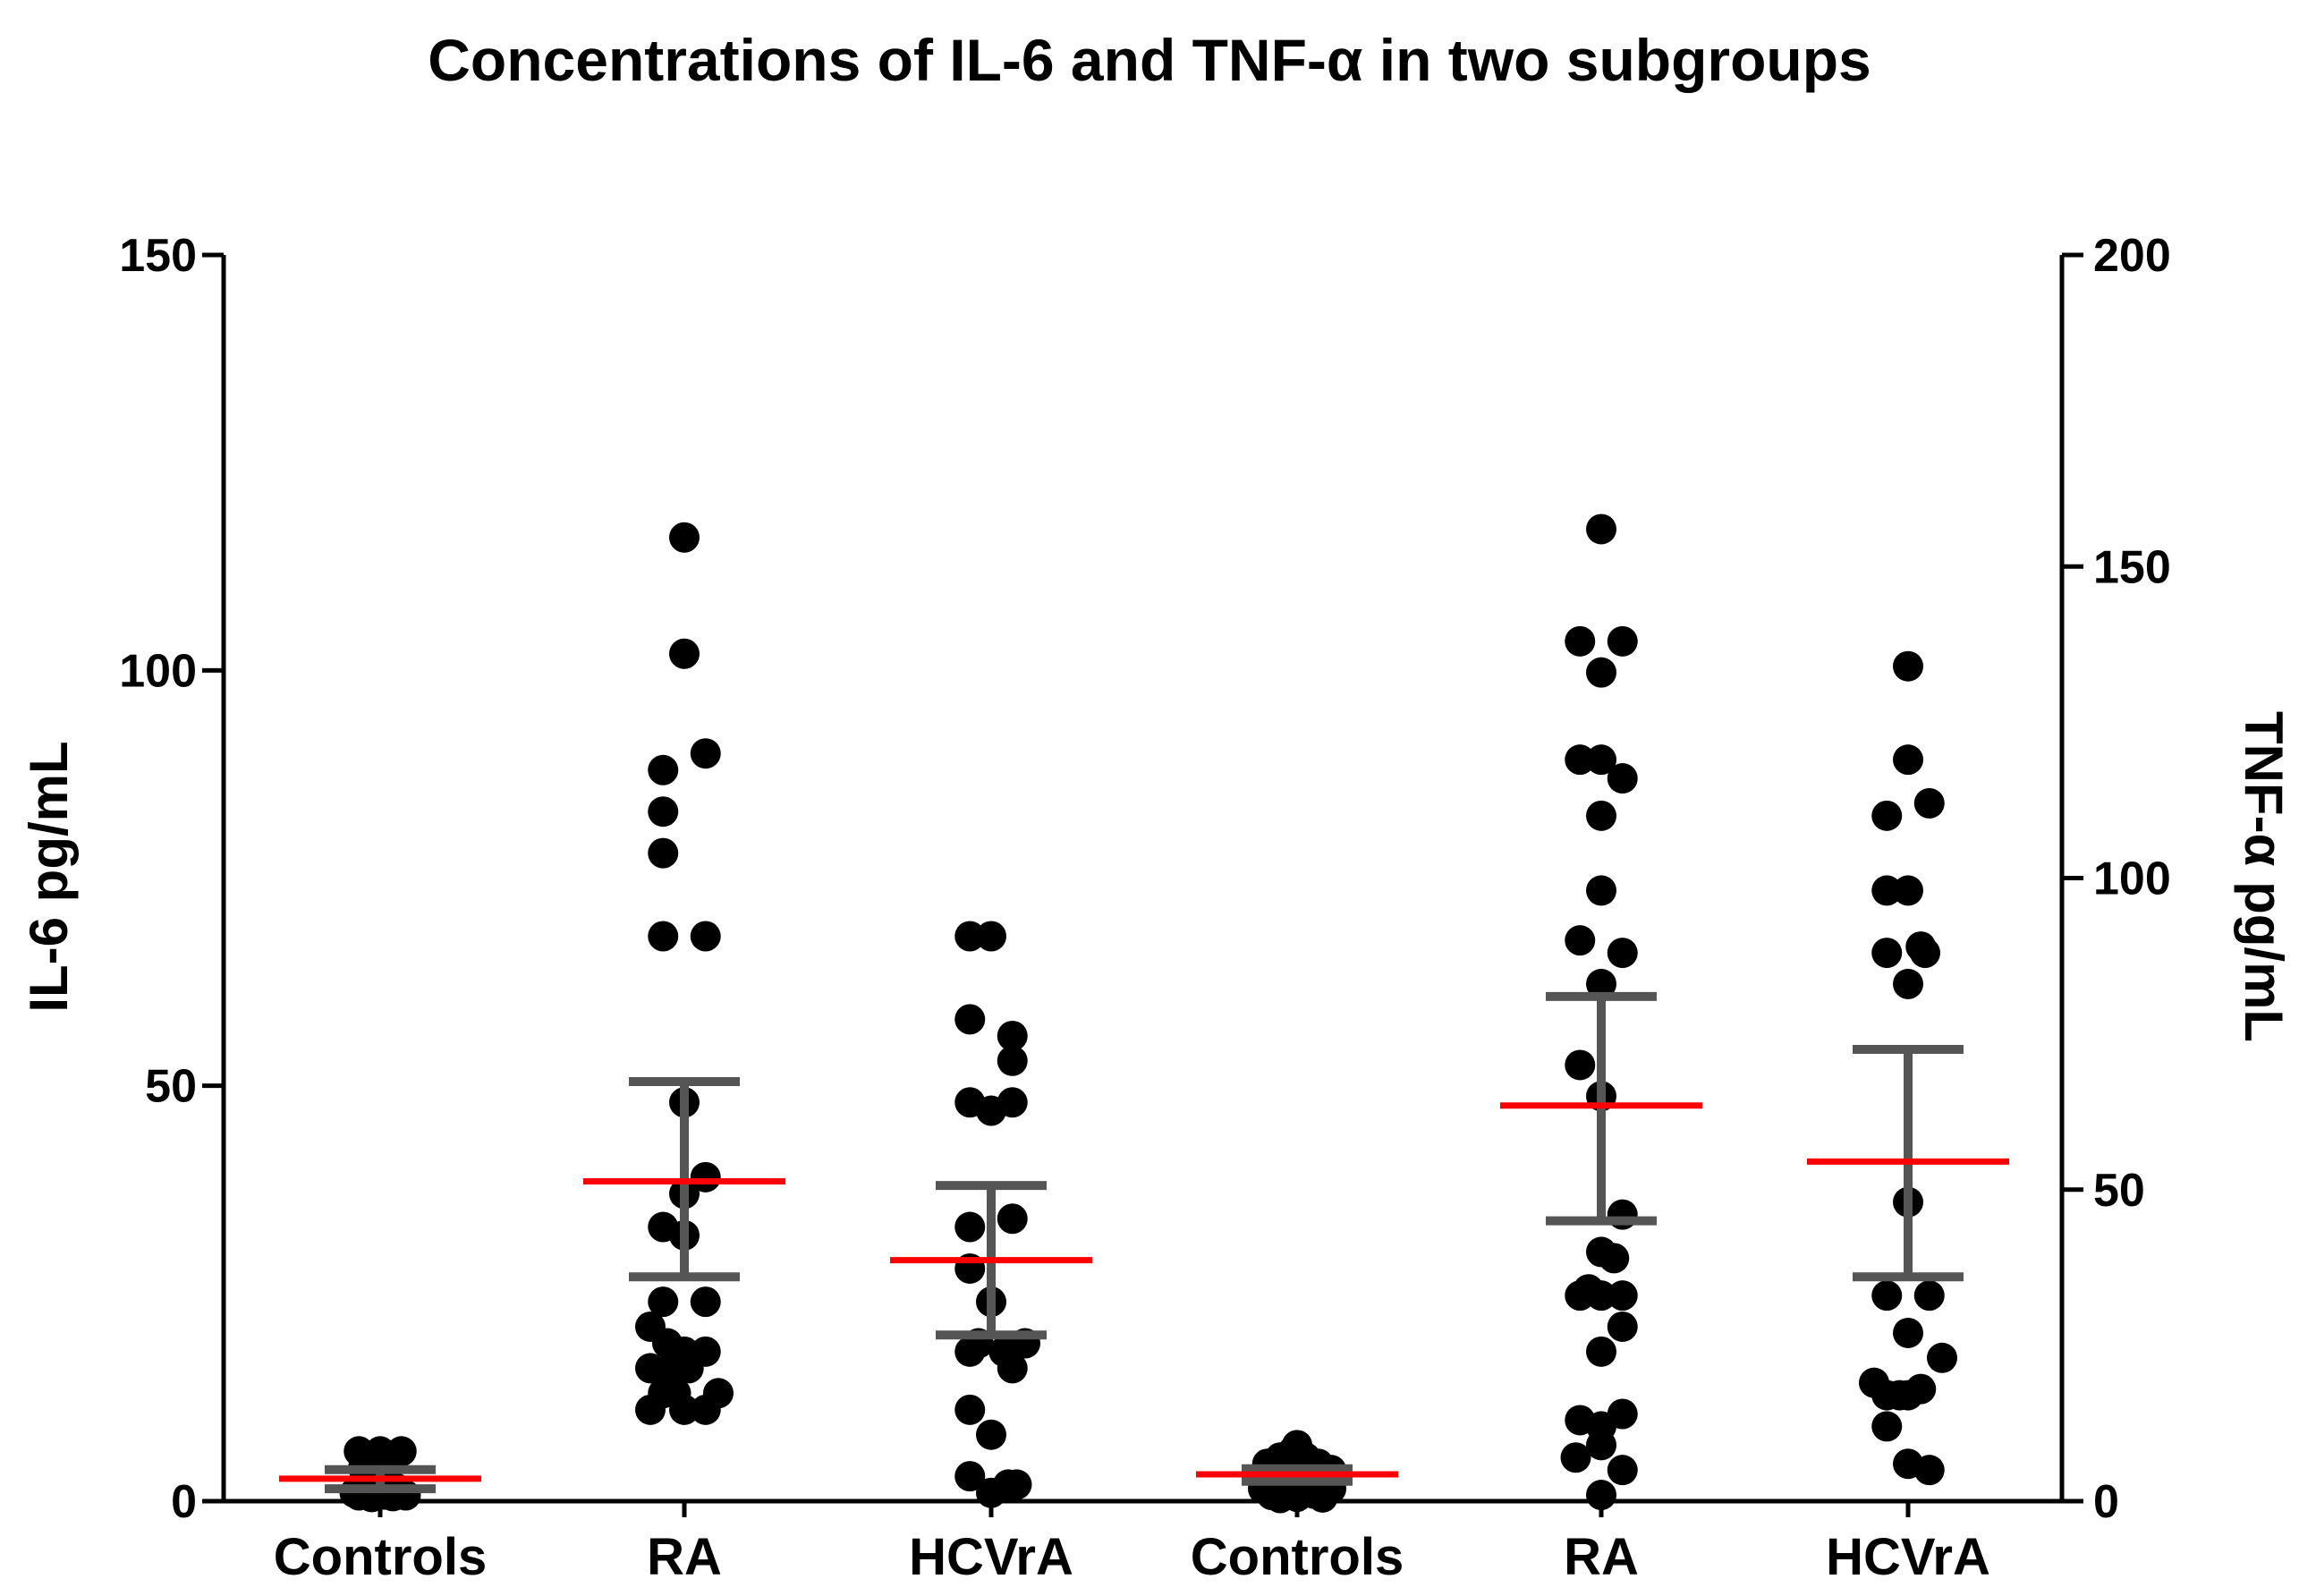  What do you see at coordinates (2119, 1191) in the screenshot?
I see `right-tick-label: 50` at bounding box center [2119, 1191].